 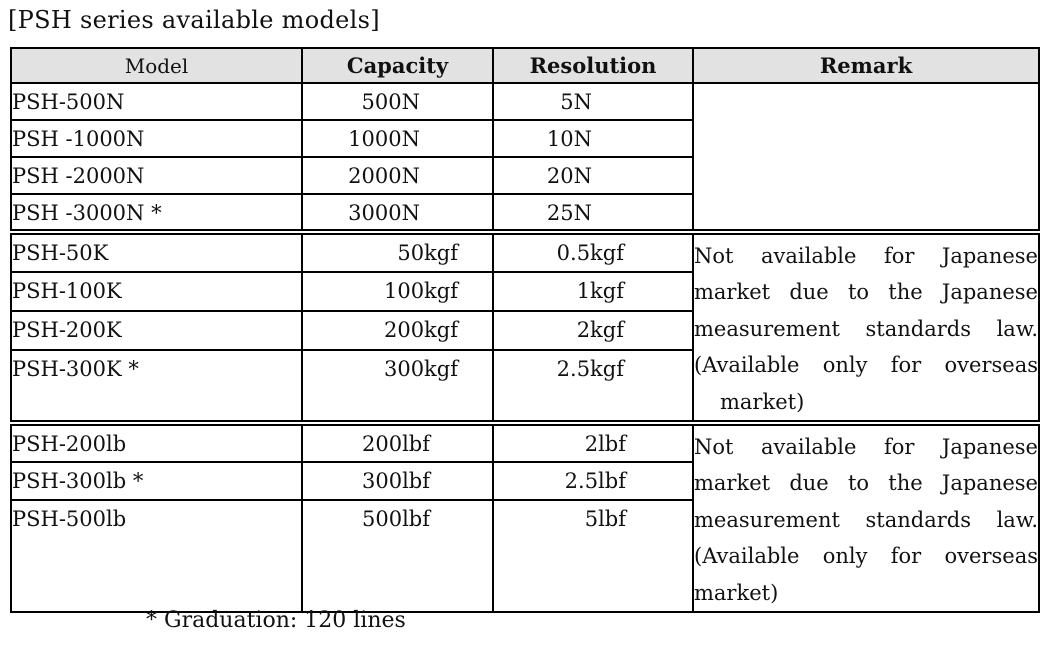 I want to click on column-header-remark: Remark, so click(x=866, y=65).